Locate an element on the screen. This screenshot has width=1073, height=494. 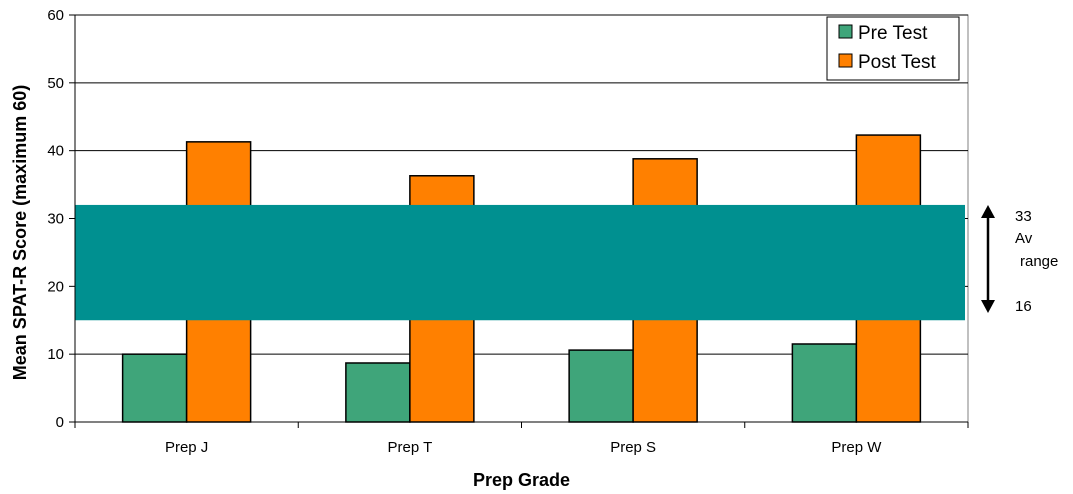
legend: Pre Test Post Test is located at coordinates (893, 48).